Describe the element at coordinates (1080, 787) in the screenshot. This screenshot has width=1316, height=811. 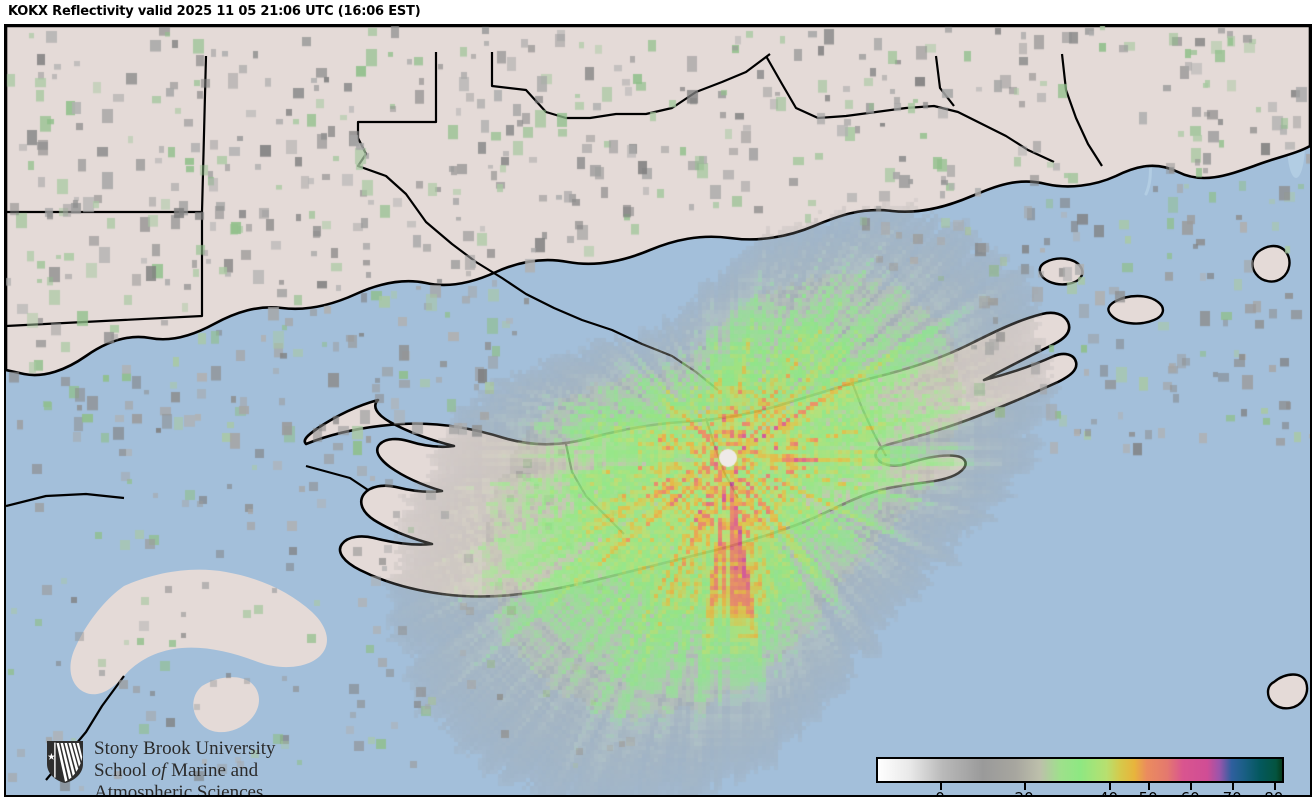
I see `colorbar-ticks` at that location.